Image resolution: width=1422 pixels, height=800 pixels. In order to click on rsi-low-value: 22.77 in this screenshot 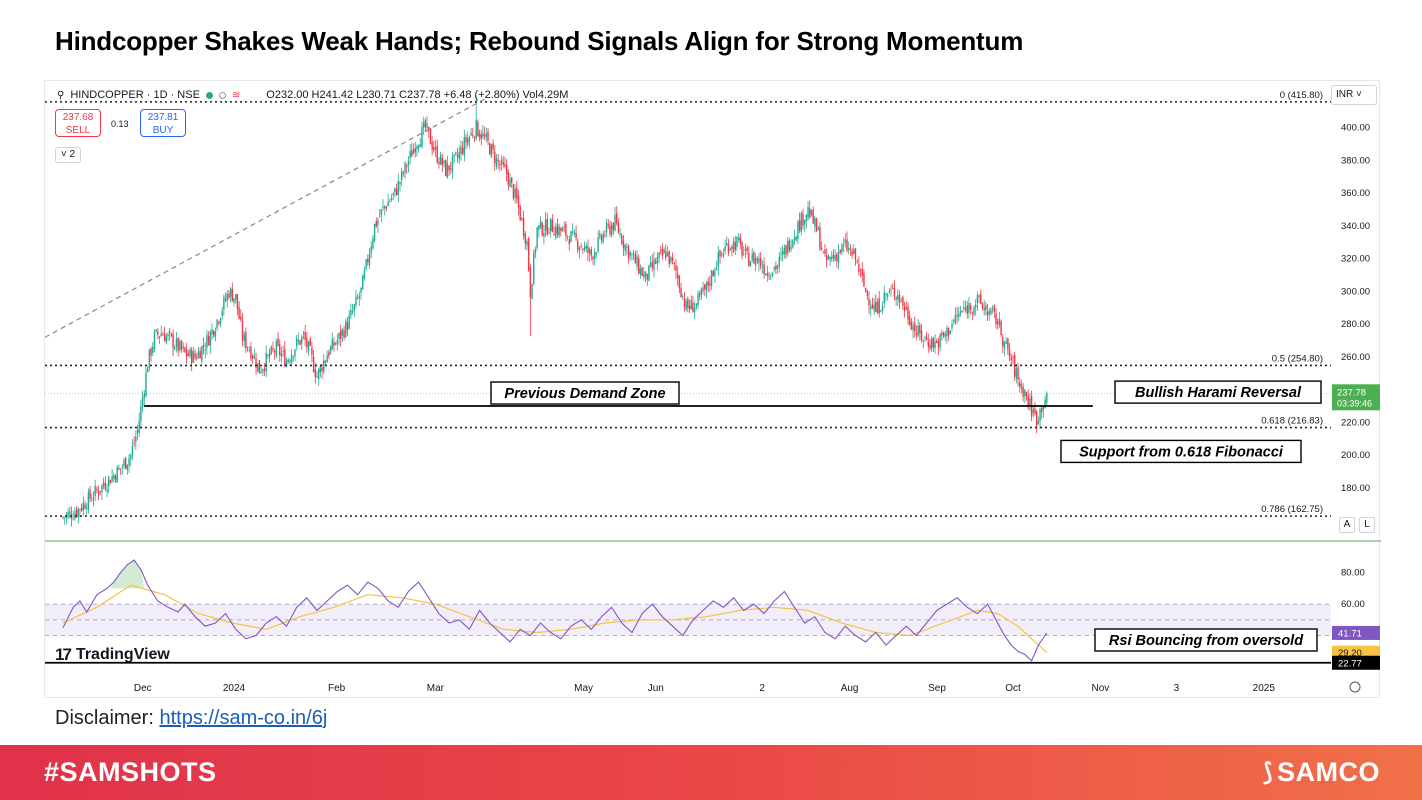, I will do `click(1350, 663)`.